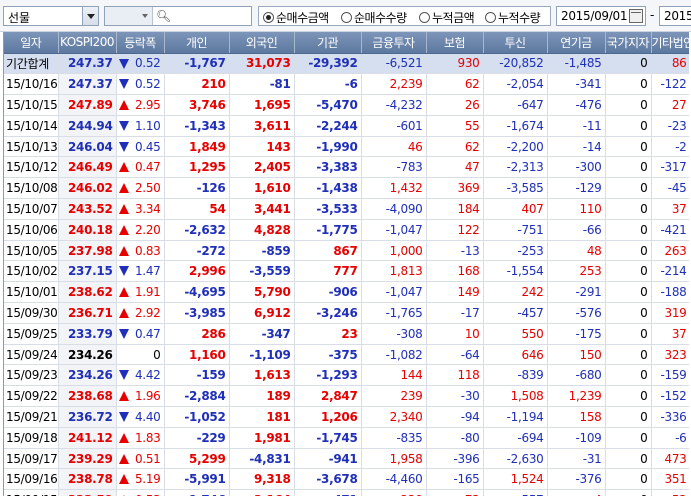  I want to click on value-cell: -2, so click(670, 147).